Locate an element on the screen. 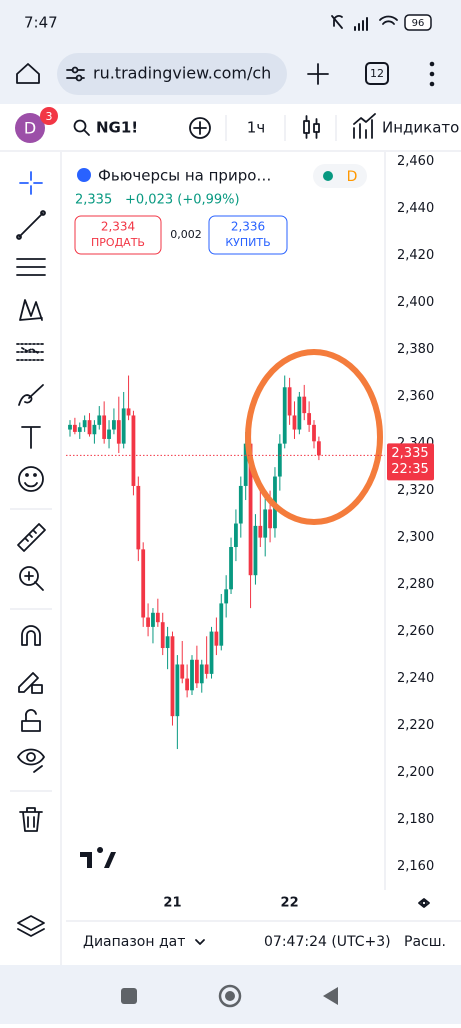 The height and width of the screenshot is (1028, 461). clock-utc: 07:47:24 (UTC+3) is located at coordinates (327, 942).